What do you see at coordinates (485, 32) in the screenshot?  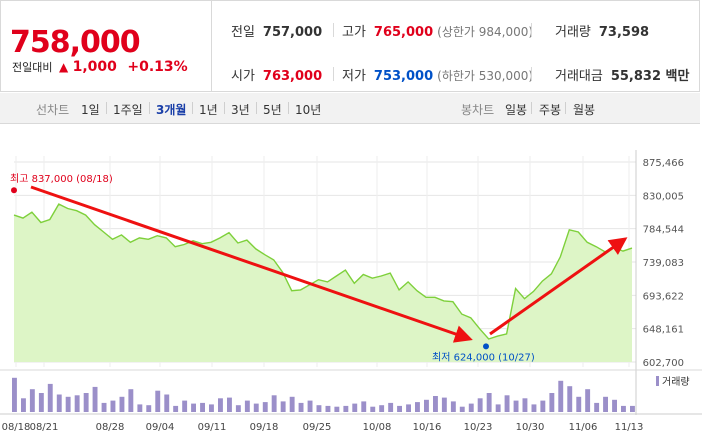 I see `stat-upper-limit: (상한가 984,000)` at bounding box center [485, 32].